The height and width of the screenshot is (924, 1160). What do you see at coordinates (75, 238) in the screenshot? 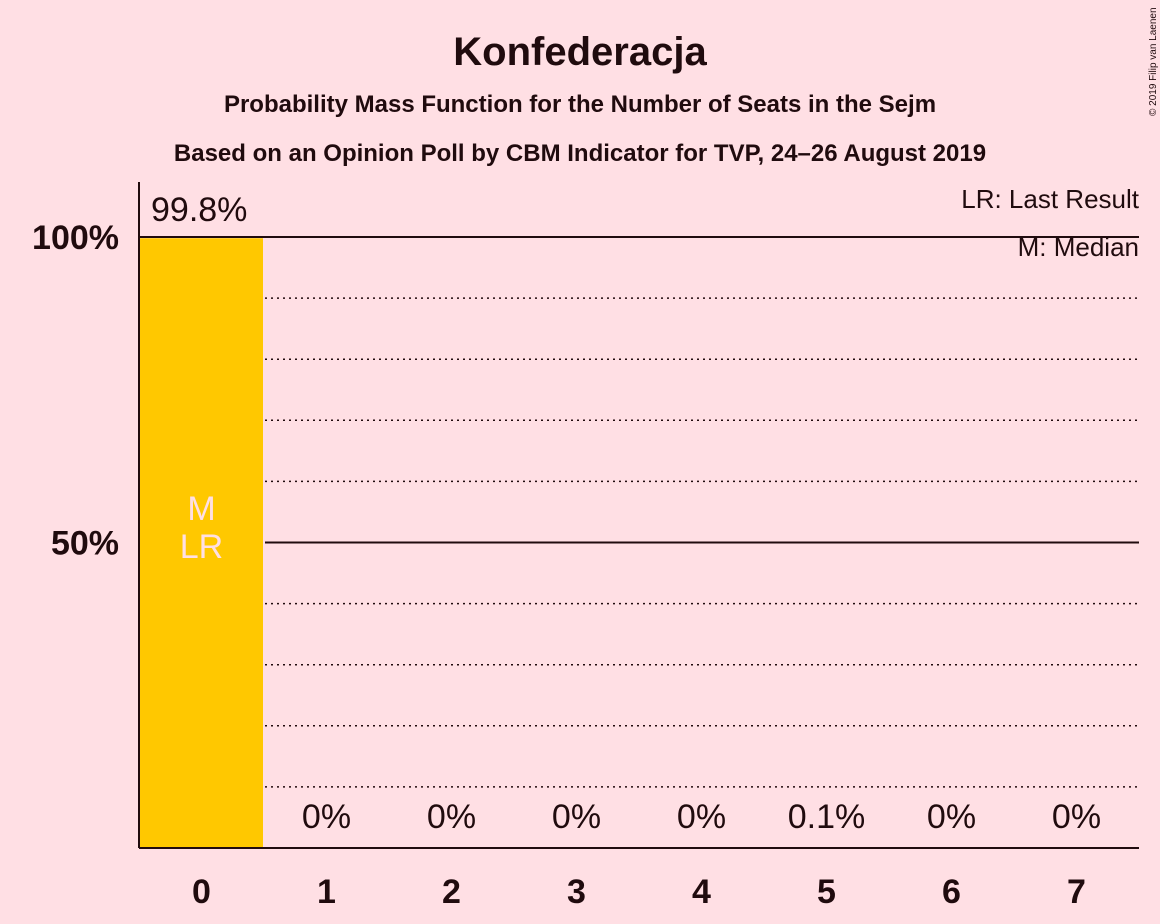
I see `y-tick-label: 100%` at bounding box center [75, 238].